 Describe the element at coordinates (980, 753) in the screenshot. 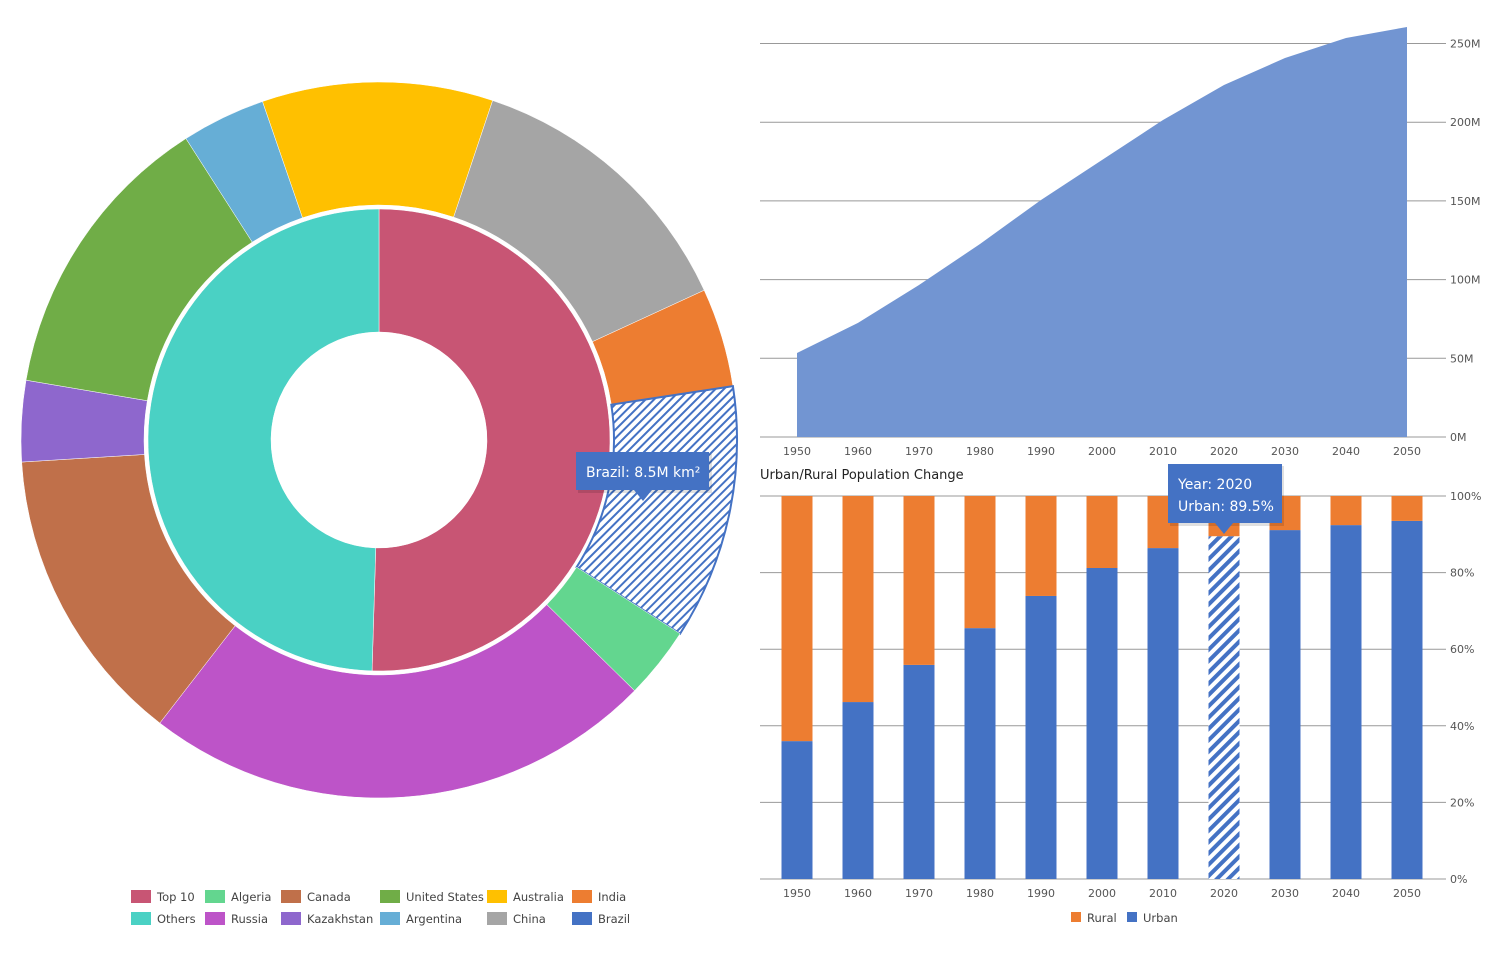

I see `bar-urban-1980` at that location.